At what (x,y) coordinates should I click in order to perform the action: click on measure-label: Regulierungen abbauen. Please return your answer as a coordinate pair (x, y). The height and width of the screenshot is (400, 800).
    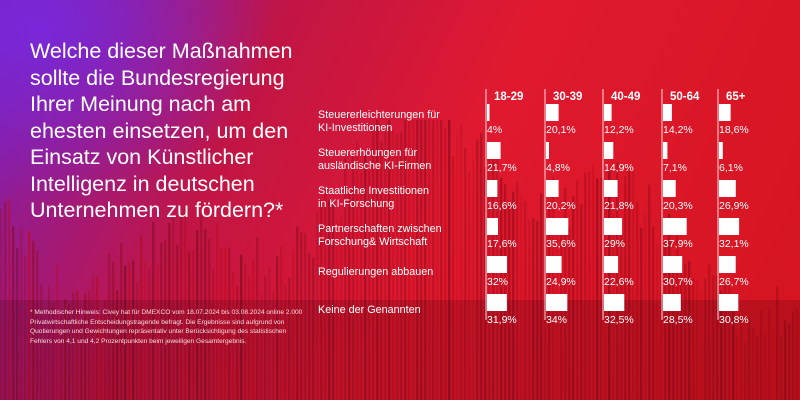
    Looking at the image, I should click on (375, 272).